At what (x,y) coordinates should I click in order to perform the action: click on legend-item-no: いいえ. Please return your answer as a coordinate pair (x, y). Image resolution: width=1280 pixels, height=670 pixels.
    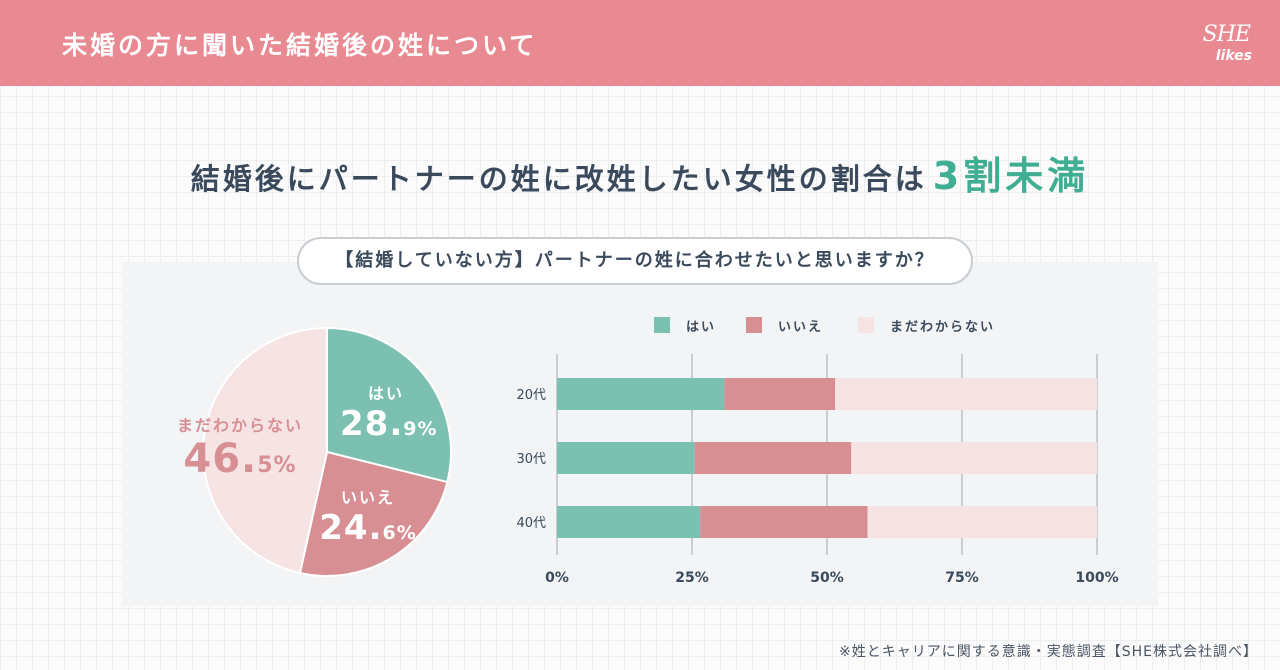
    Looking at the image, I should click on (785, 325).